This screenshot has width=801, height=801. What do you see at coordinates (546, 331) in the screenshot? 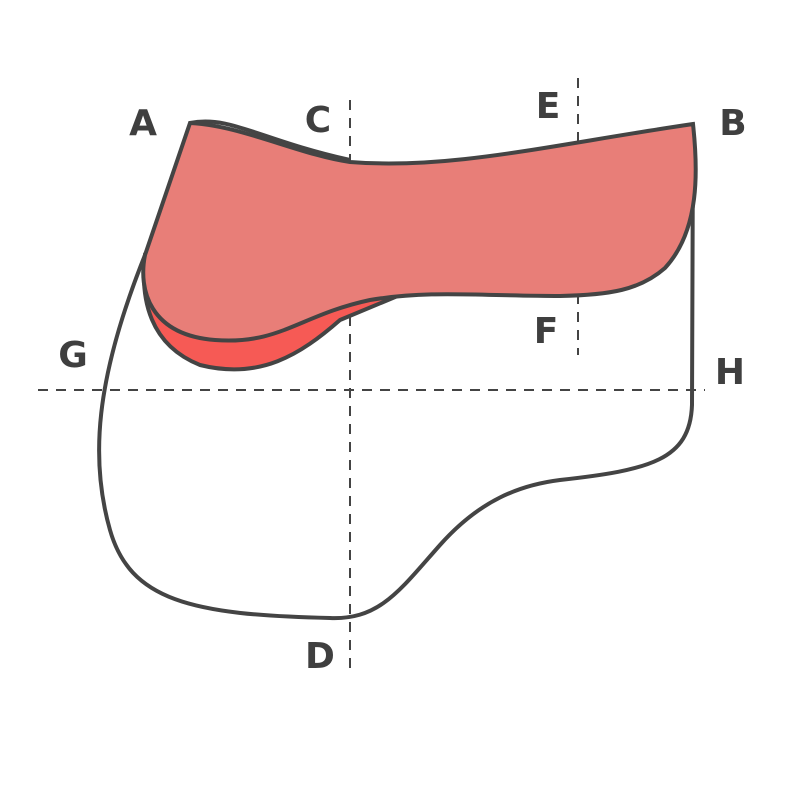
I see `label: F` at bounding box center [546, 331].